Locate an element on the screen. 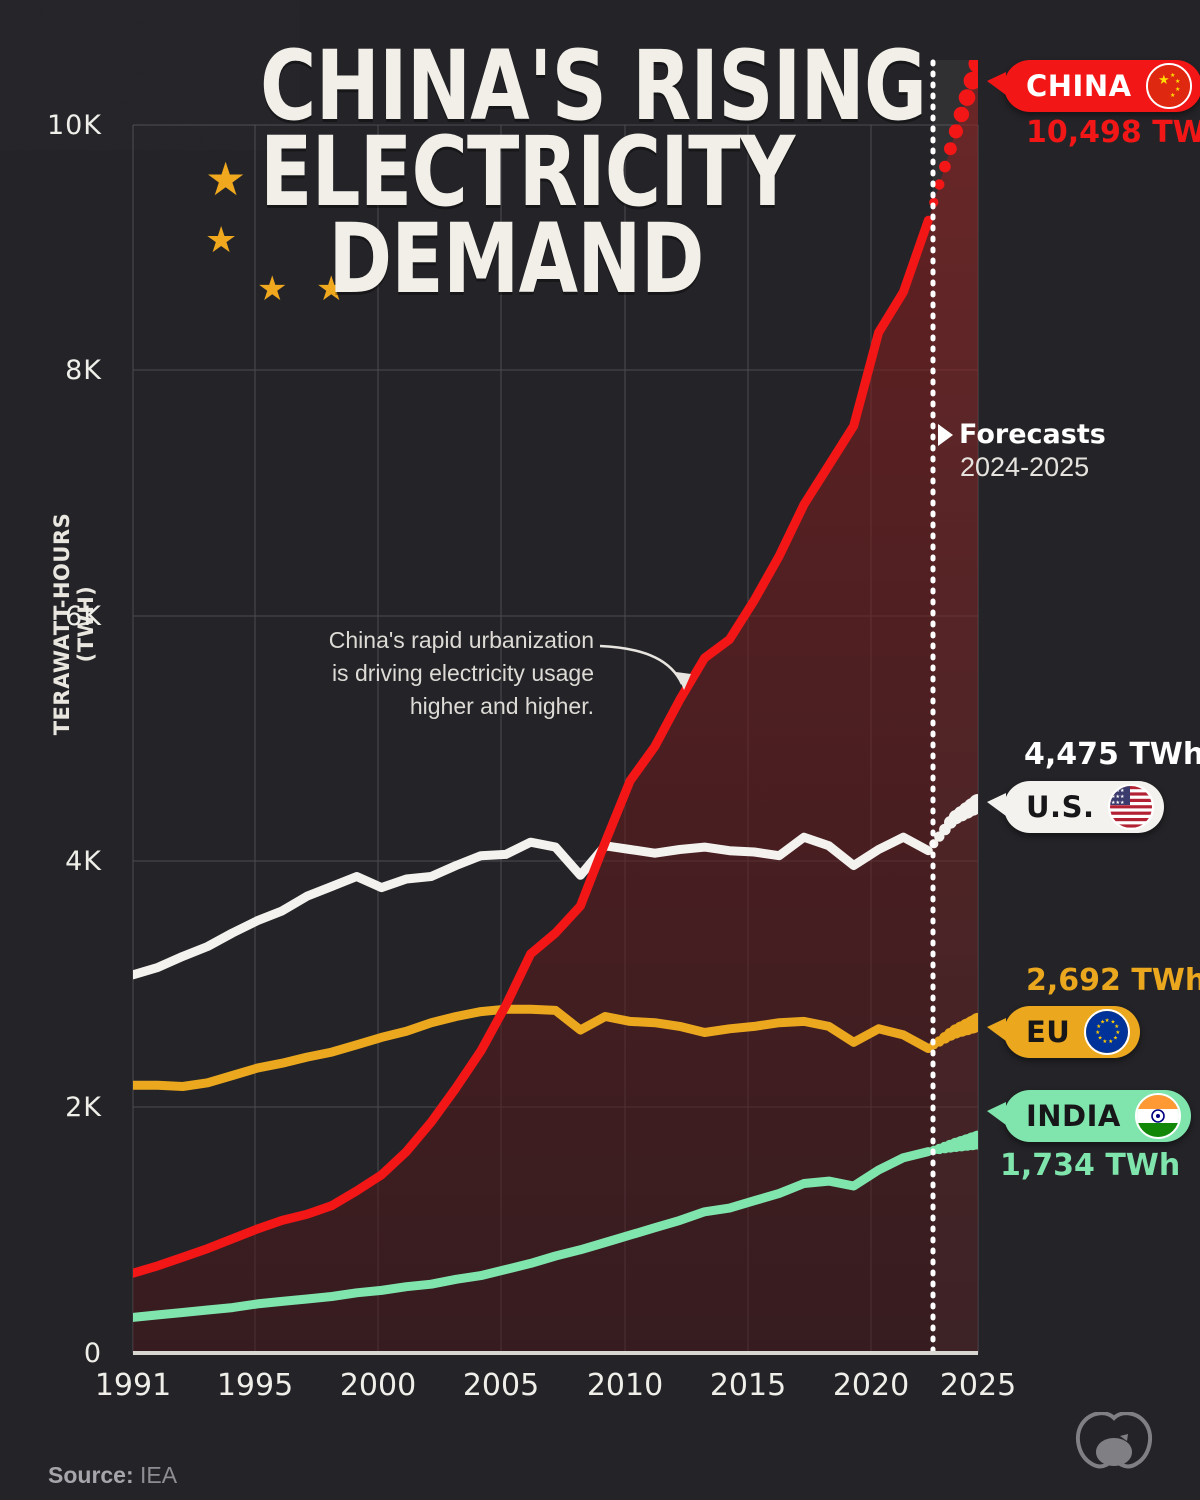  x-tick-1995: 1995 is located at coordinates (255, 1385).